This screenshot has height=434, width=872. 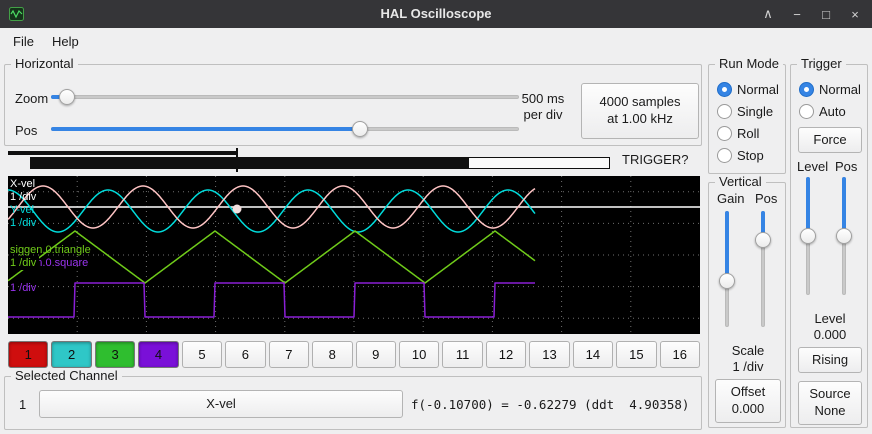 What do you see at coordinates (26, 130) in the screenshot?
I see `pos-label: Pos` at bounding box center [26, 130].